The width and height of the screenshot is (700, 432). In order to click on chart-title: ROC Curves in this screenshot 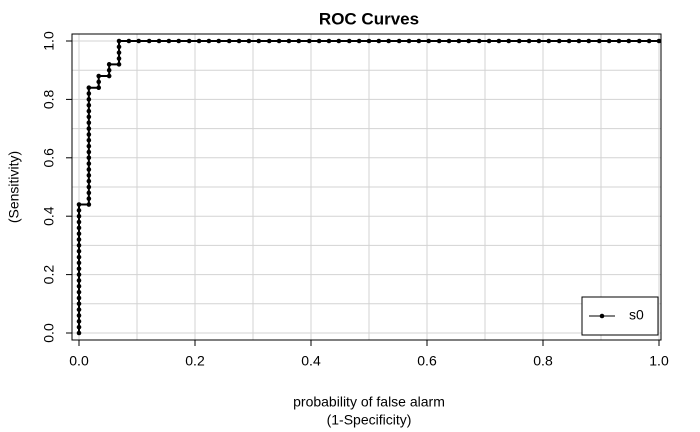, I will do `click(369, 18)`.